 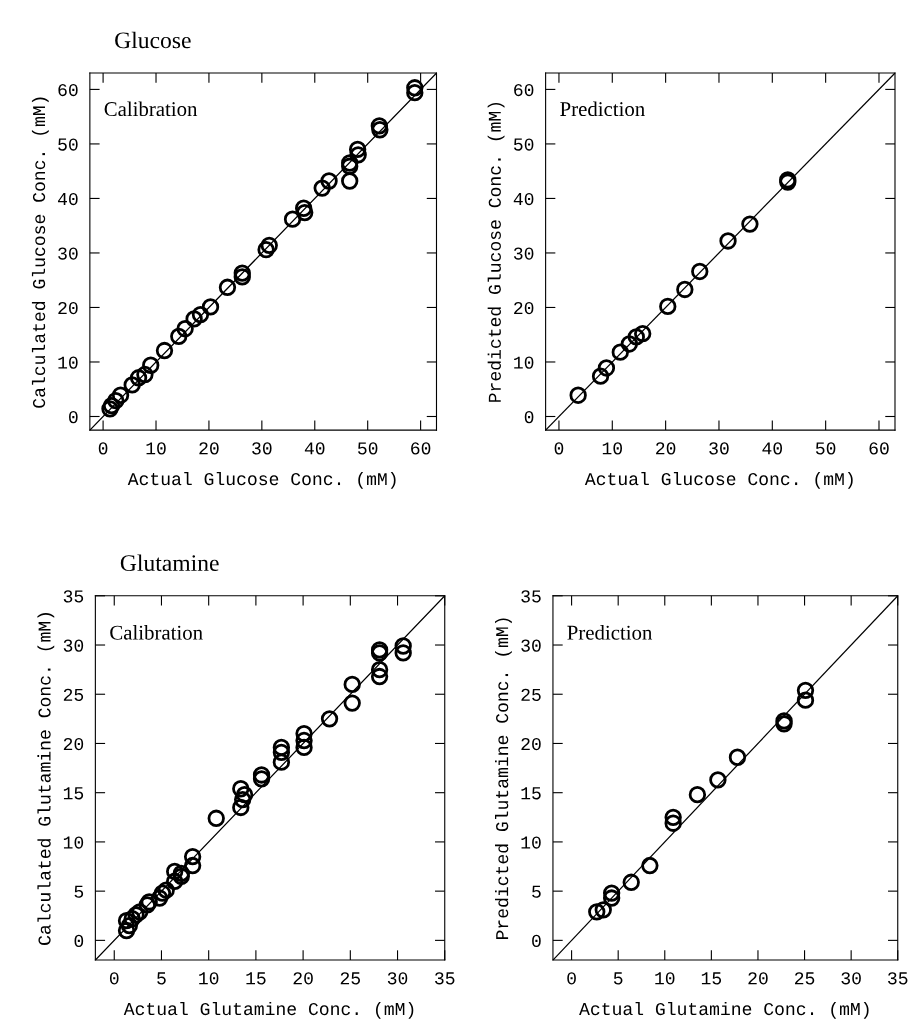 What do you see at coordinates (46, 779) in the screenshot?
I see `y-axis-title: Calculated Glutamine Conc. (mM)` at bounding box center [46, 779].